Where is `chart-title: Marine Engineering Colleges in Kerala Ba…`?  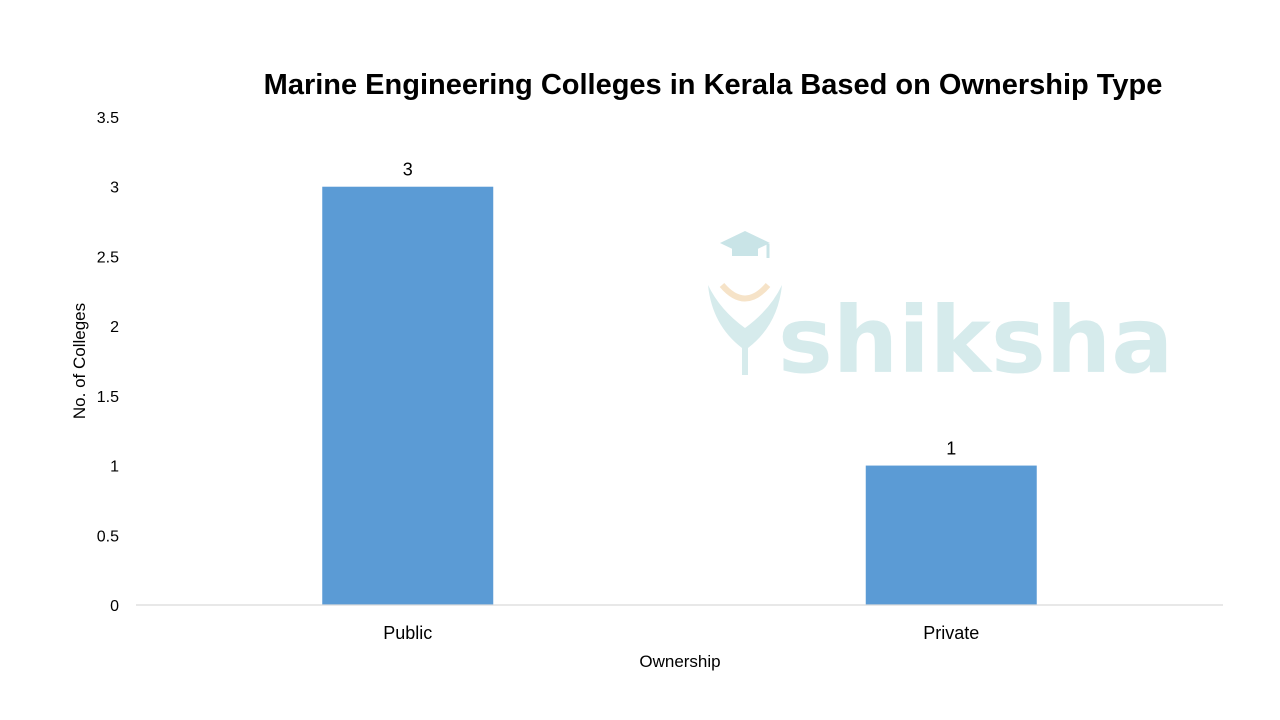
chart-title: Marine Engineering Colleges in Kerala Ba… is located at coordinates (713, 85).